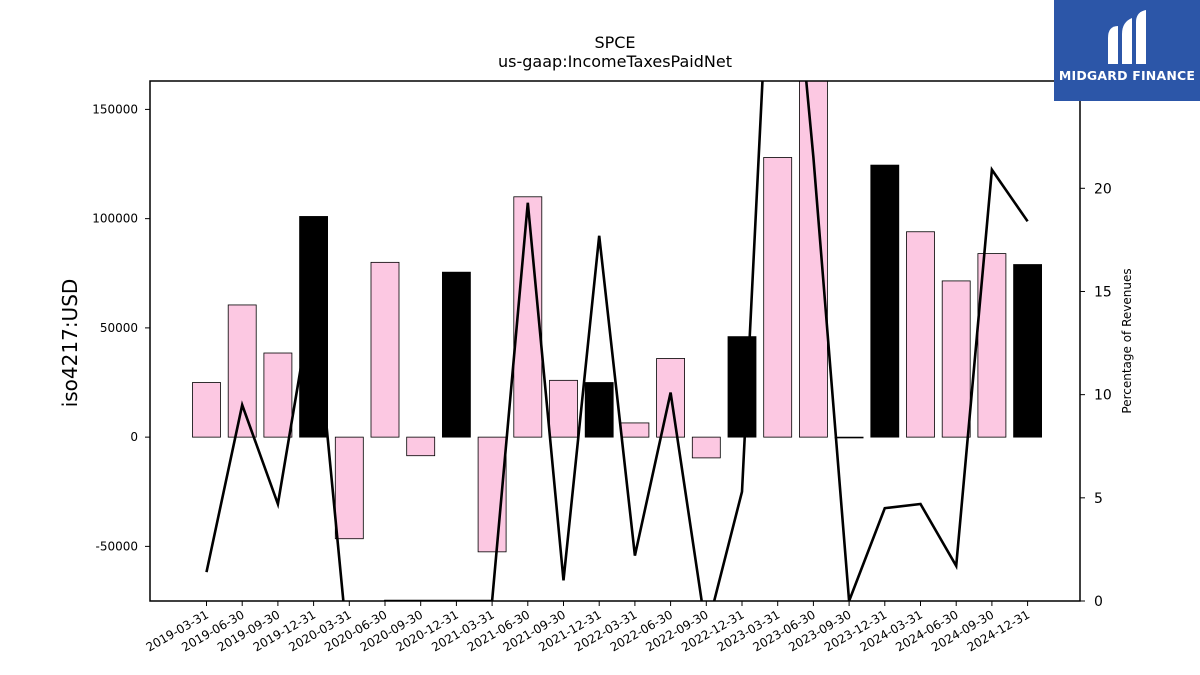  Describe the element at coordinates (1103, 396) in the screenshot. I see `y2-tick-label: 10` at that location.